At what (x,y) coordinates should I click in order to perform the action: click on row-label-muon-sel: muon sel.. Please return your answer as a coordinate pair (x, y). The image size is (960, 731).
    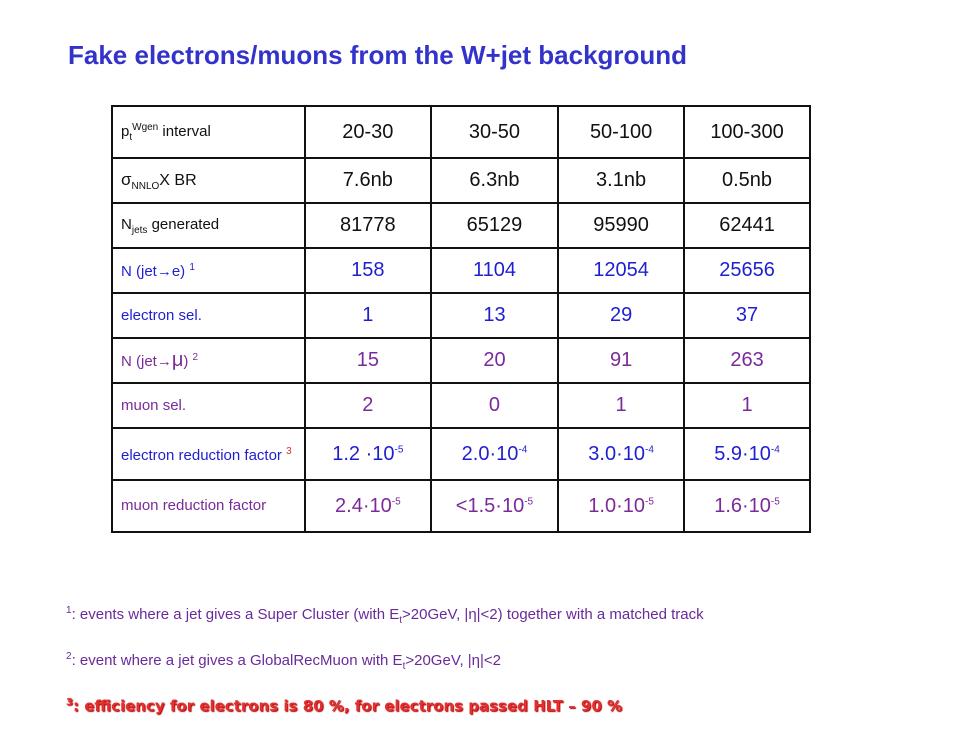
    Looking at the image, I should click on (208, 405).